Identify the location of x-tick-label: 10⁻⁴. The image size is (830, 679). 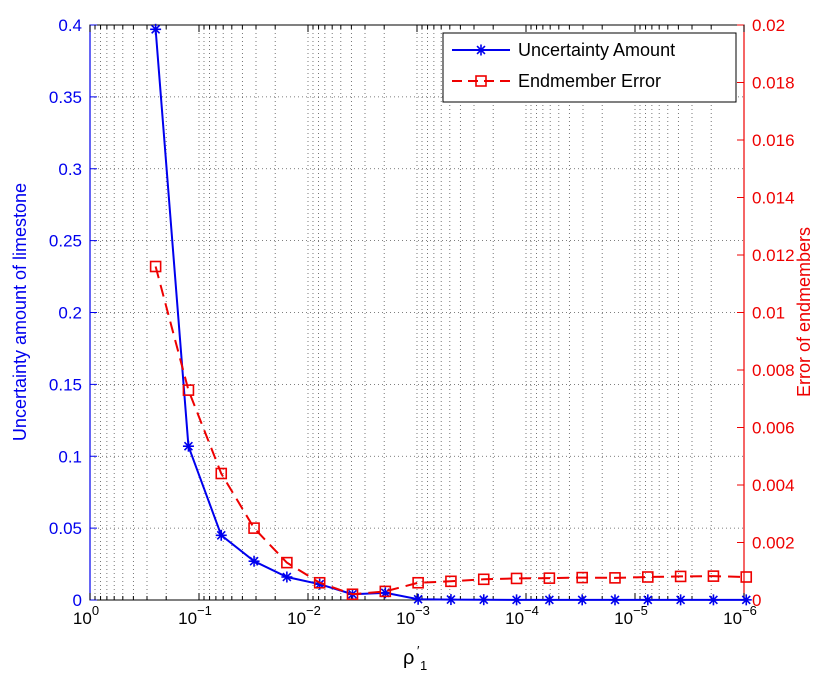
(522, 615).